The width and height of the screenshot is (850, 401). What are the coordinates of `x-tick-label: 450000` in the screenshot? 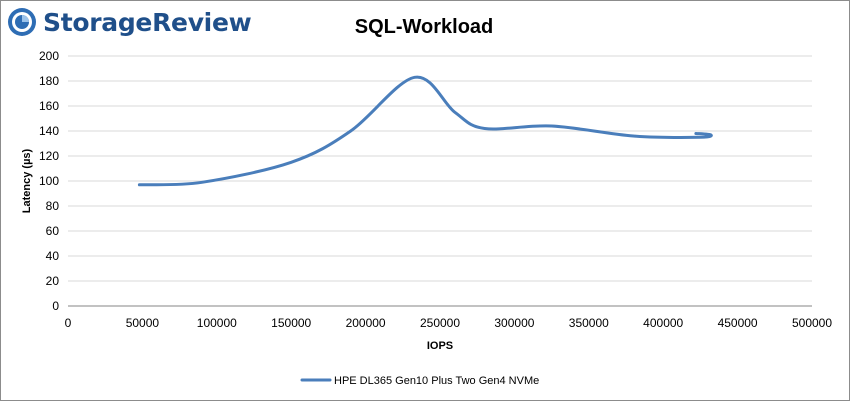 It's located at (738, 323).